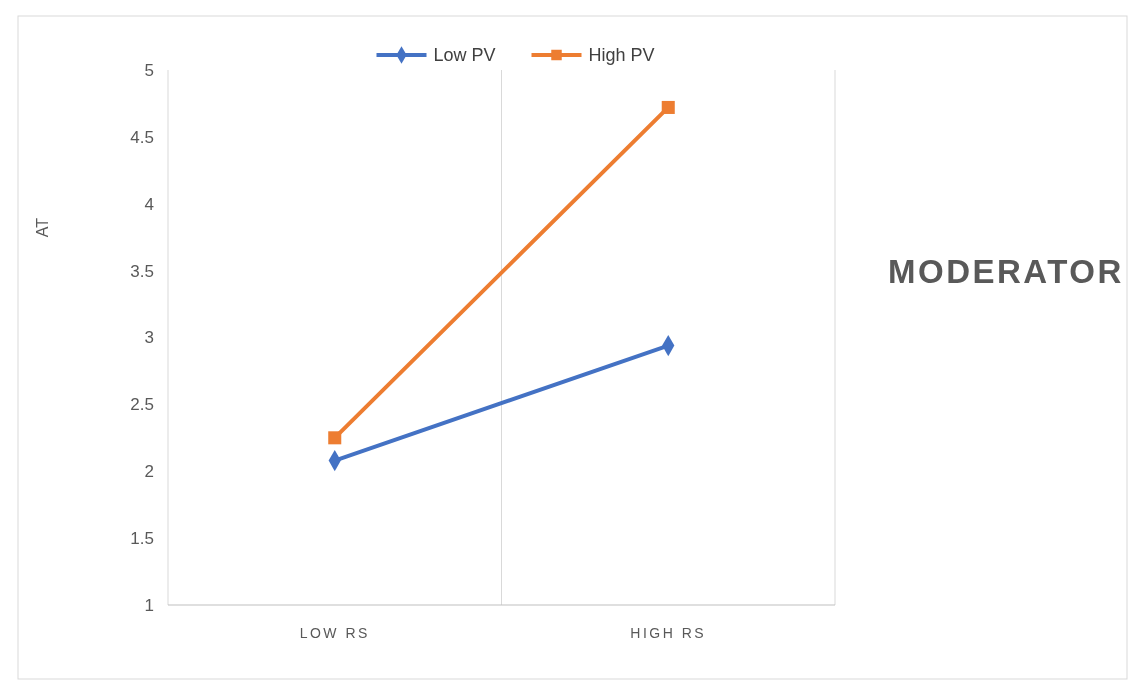  Describe the element at coordinates (42, 227) in the screenshot. I see `y-axis-title: AT` at that location.